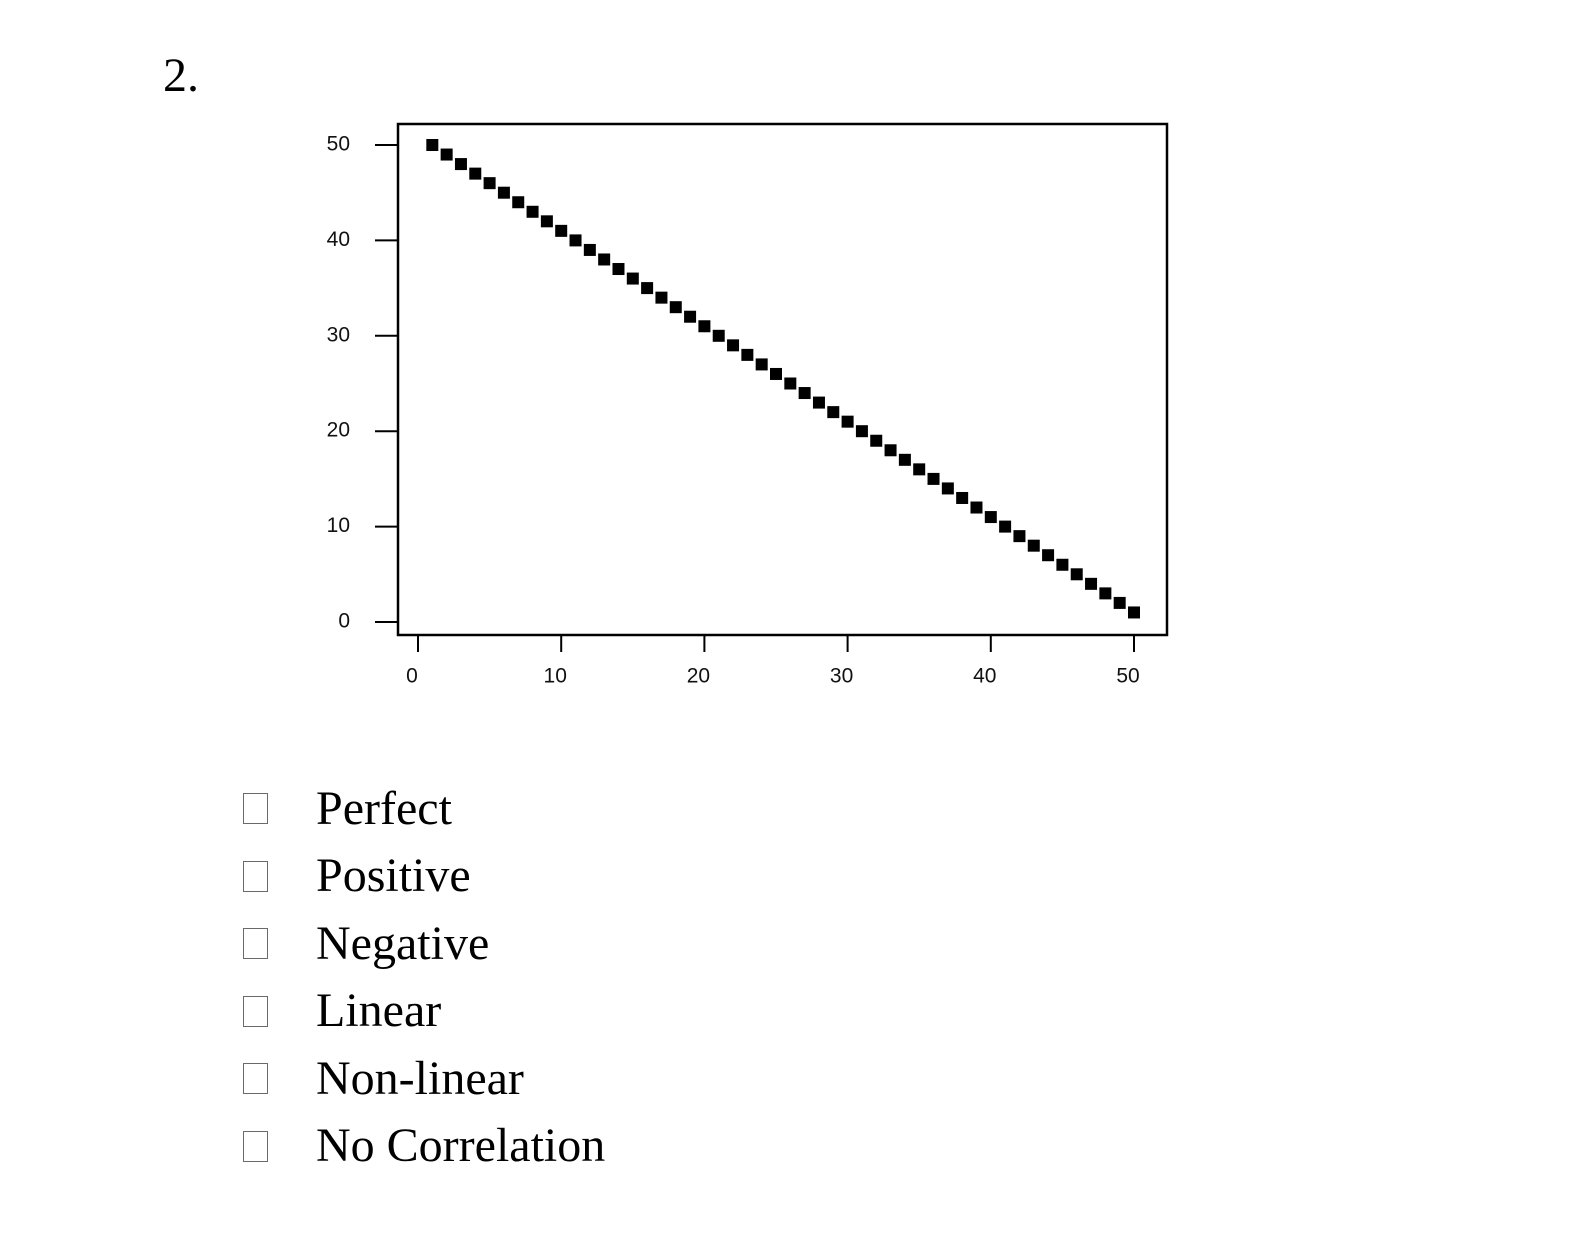 This screenshot has height=1244, width=1588. I want to click on option-label: No Correlation, so click(461, 1146).